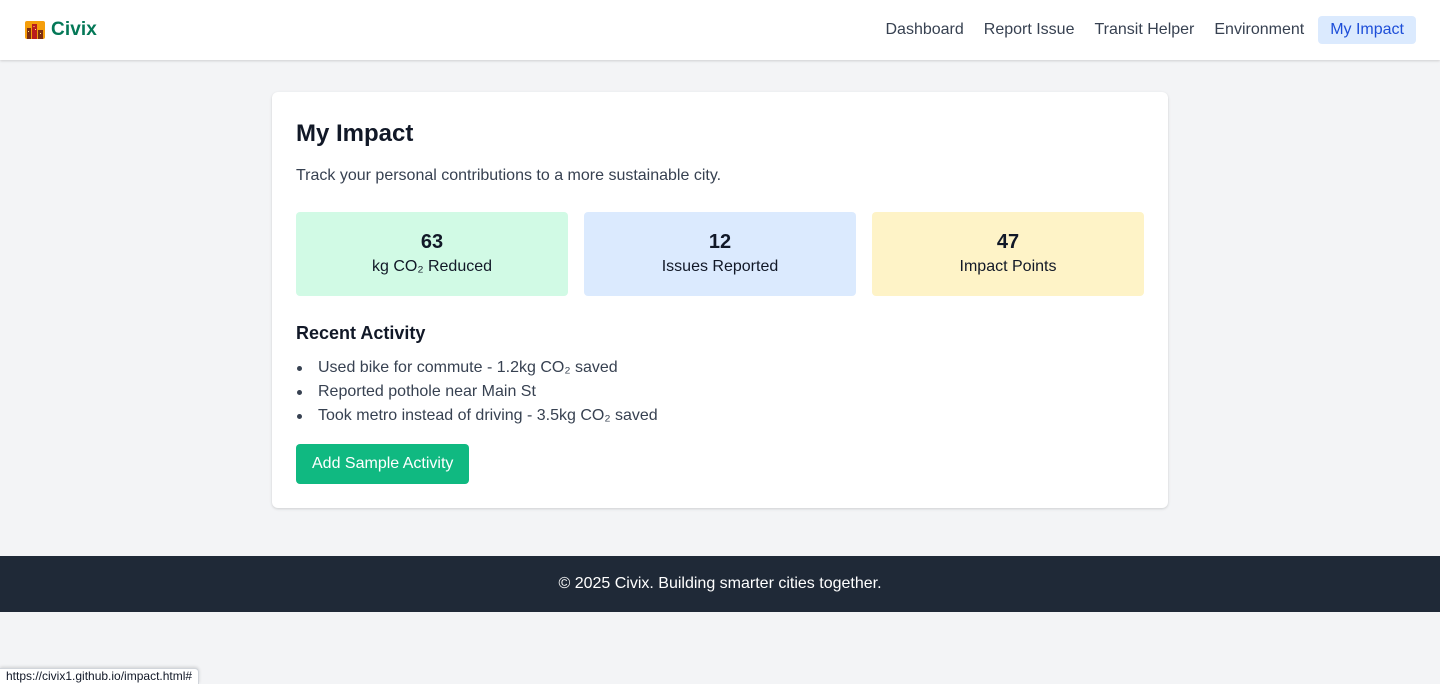 The height and width of the screenshot is (684, 1440). Describe the element at coordinates (74, 29) in the screenshot. I see `brand-name: Civix` at that location.